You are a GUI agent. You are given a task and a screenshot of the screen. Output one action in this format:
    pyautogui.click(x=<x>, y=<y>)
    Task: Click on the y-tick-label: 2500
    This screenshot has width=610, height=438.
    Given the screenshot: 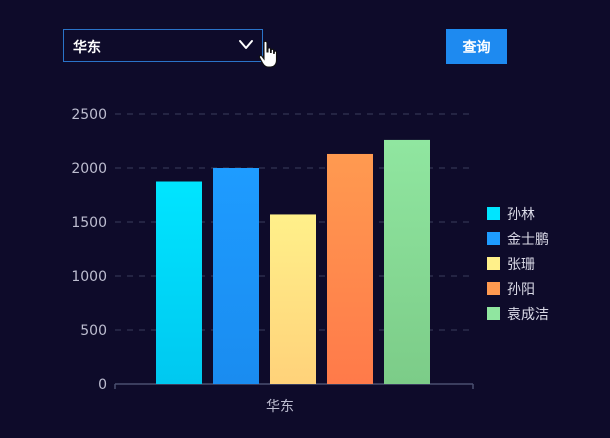 What is the action you would take?
    pyautogui.click(x=89, y=115)
    